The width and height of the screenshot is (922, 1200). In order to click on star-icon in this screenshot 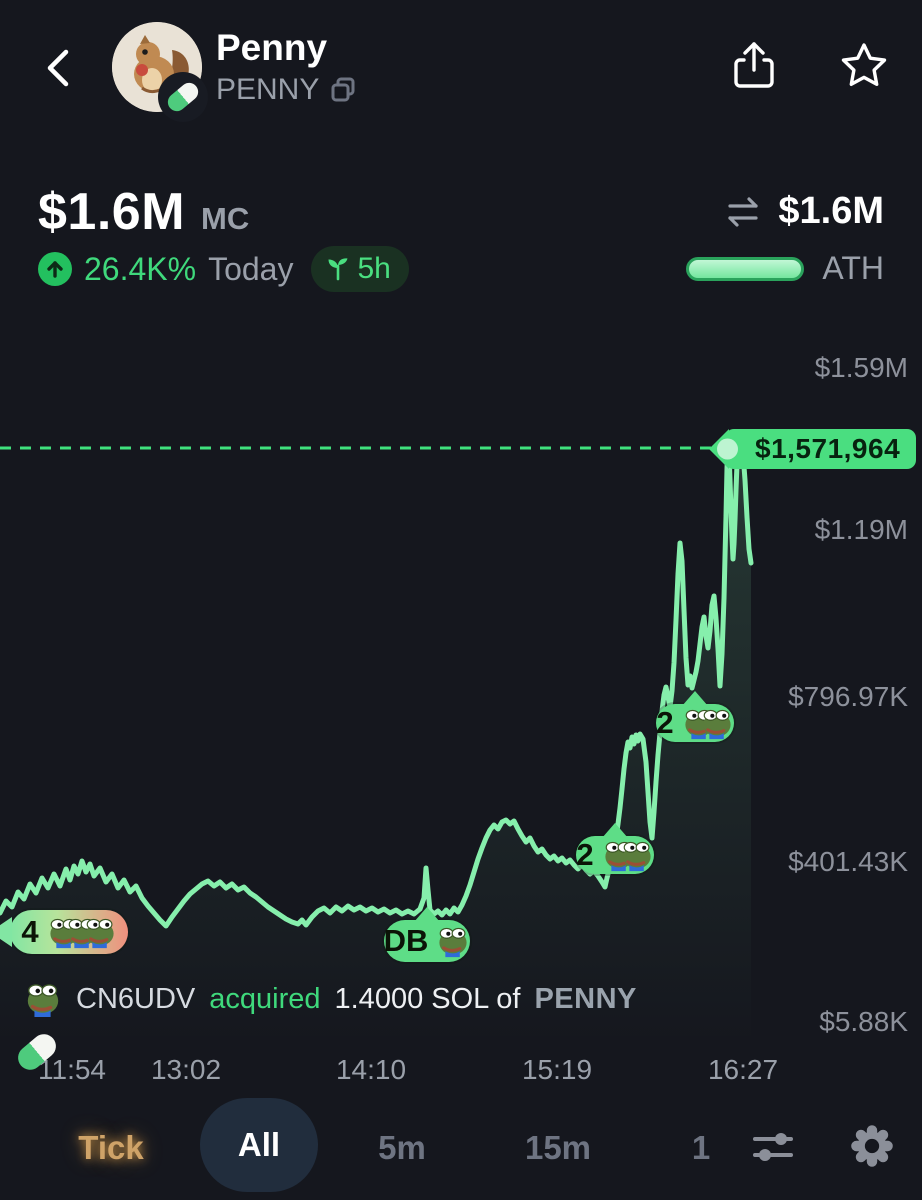, I will do `click(864, 64)`.